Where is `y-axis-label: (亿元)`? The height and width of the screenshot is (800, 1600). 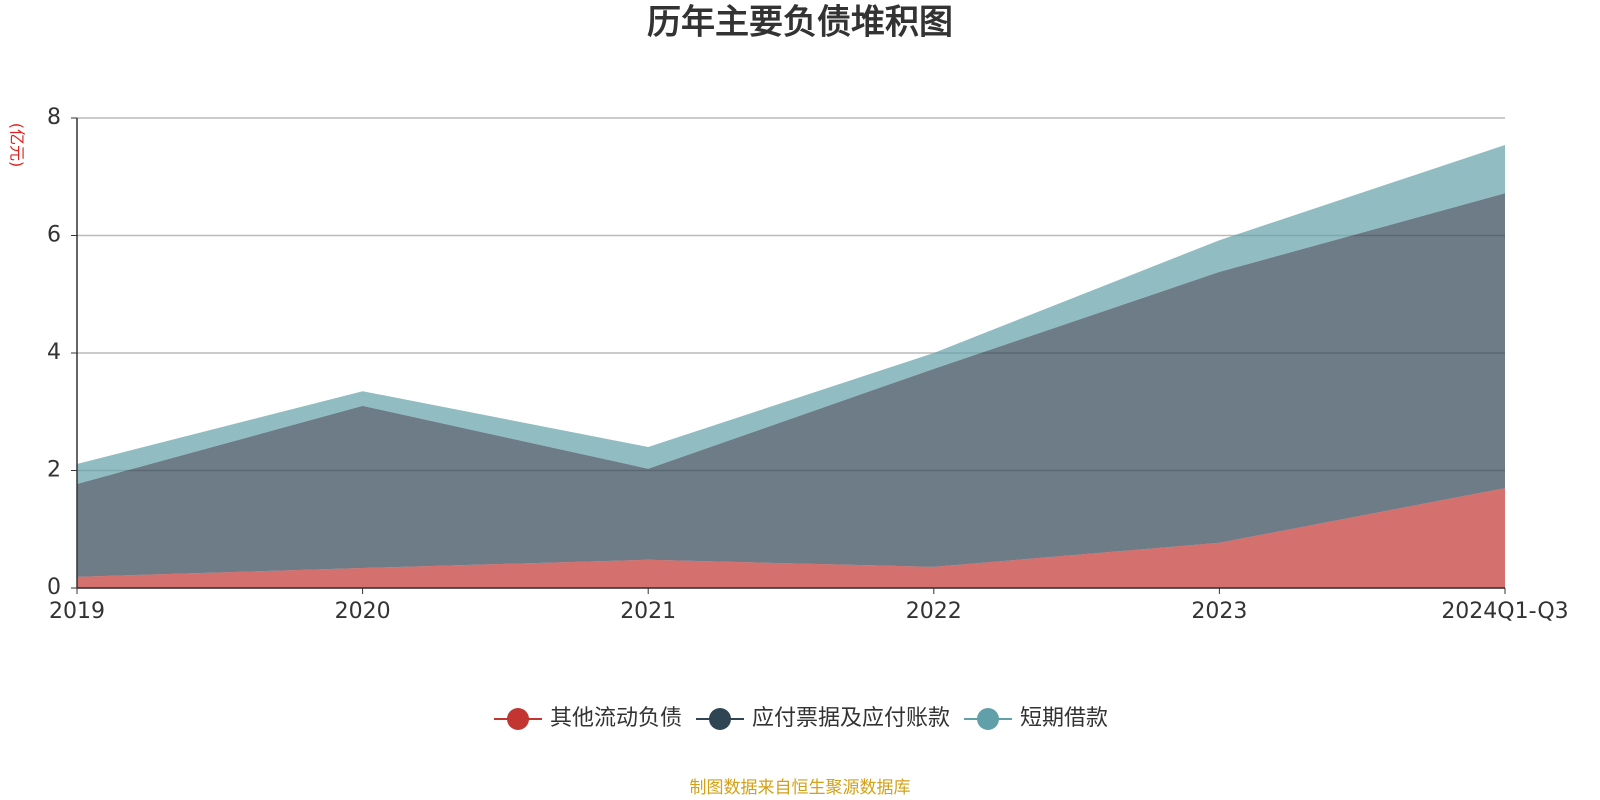
y-axis-label: (亿元) is located at coordinates (17, 145).